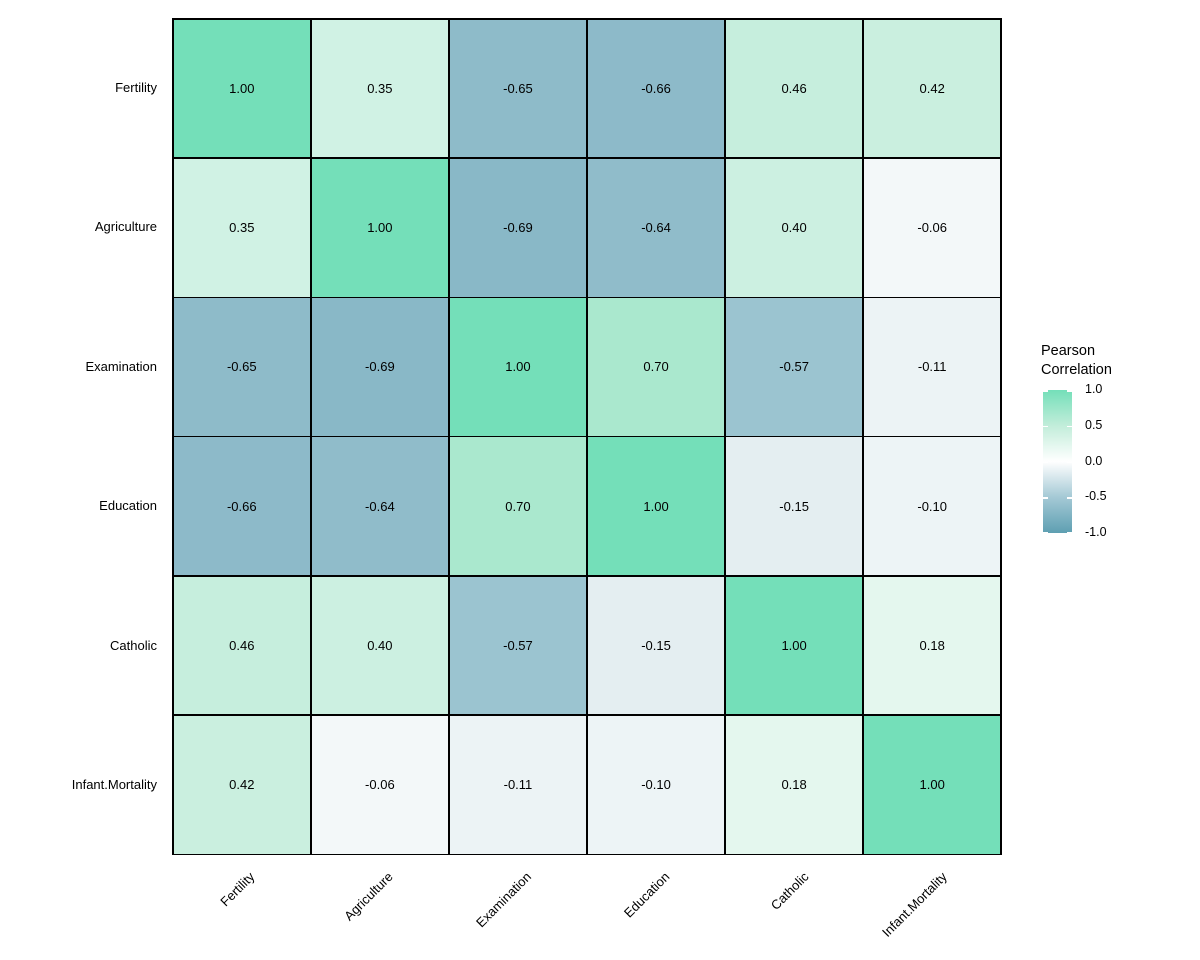 The width and height of the screenshot is (1200, 960). I want to click on x-axis-label: Fertility, so click(237, 889).